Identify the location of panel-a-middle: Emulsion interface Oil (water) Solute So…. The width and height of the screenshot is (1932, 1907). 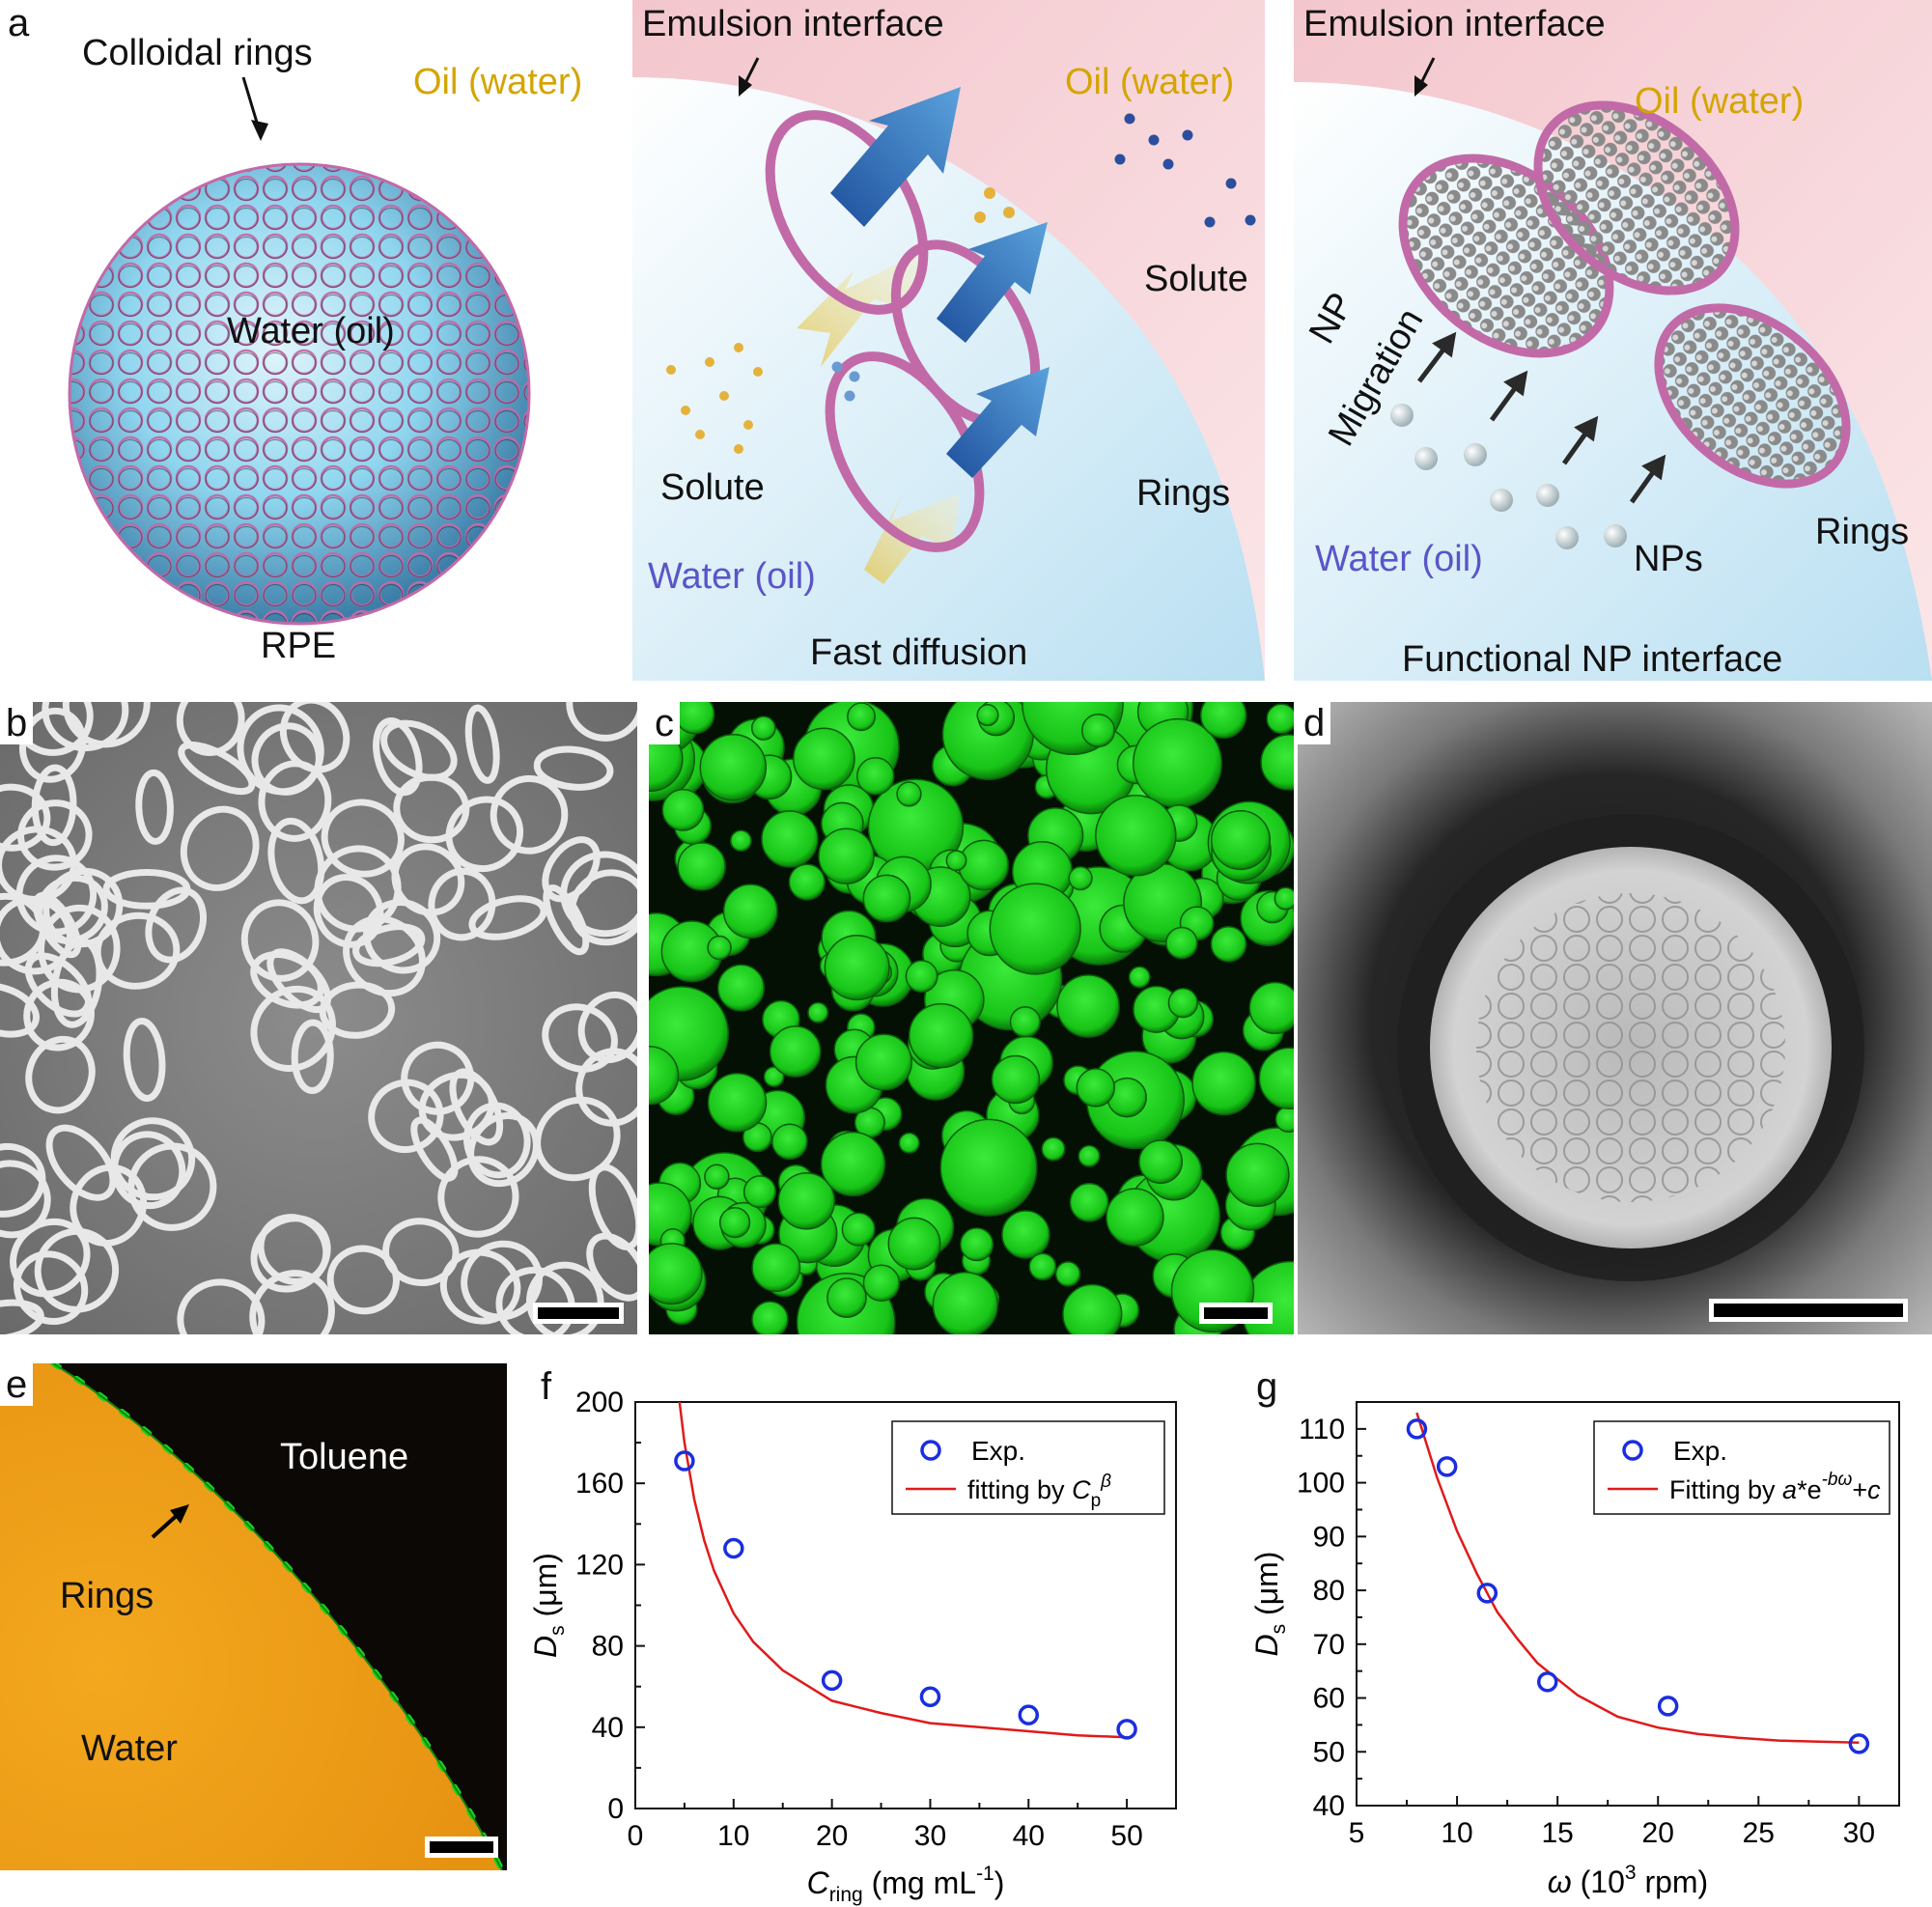
(949, 340).